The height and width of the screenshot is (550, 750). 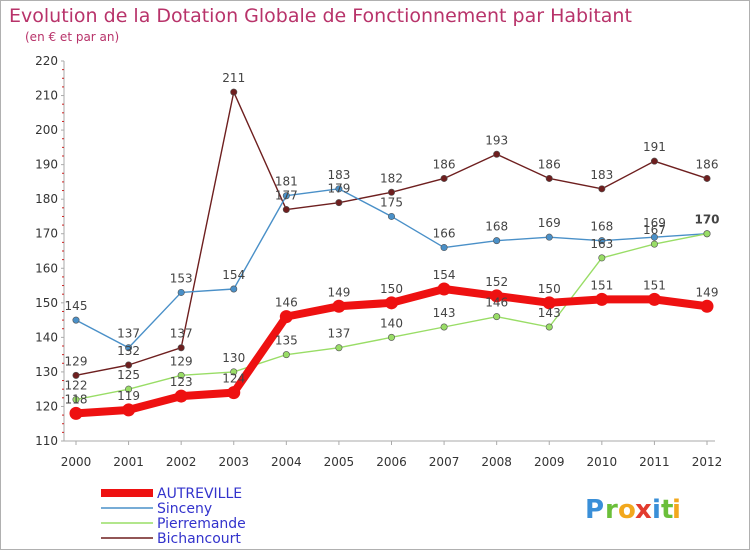 I want to click on logo-letter: o, so click(x=627, y=510).